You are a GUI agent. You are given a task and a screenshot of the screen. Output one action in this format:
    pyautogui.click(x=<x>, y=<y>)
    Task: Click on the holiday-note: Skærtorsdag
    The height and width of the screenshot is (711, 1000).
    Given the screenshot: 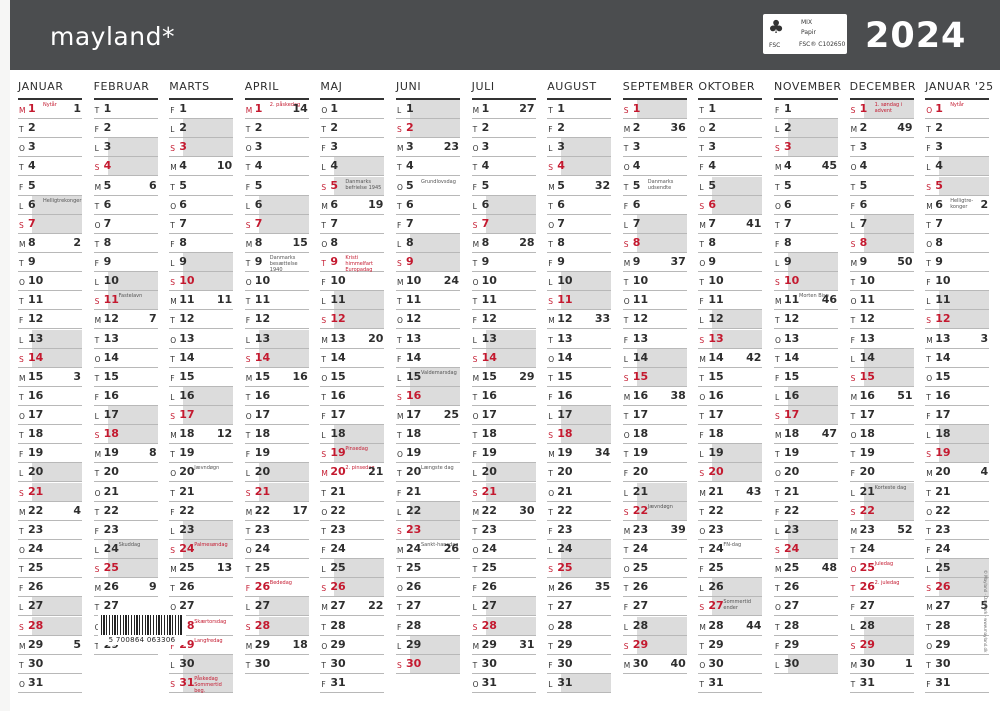 What is the action you would take?
    pyautogui.click(x=210, y=621)
    